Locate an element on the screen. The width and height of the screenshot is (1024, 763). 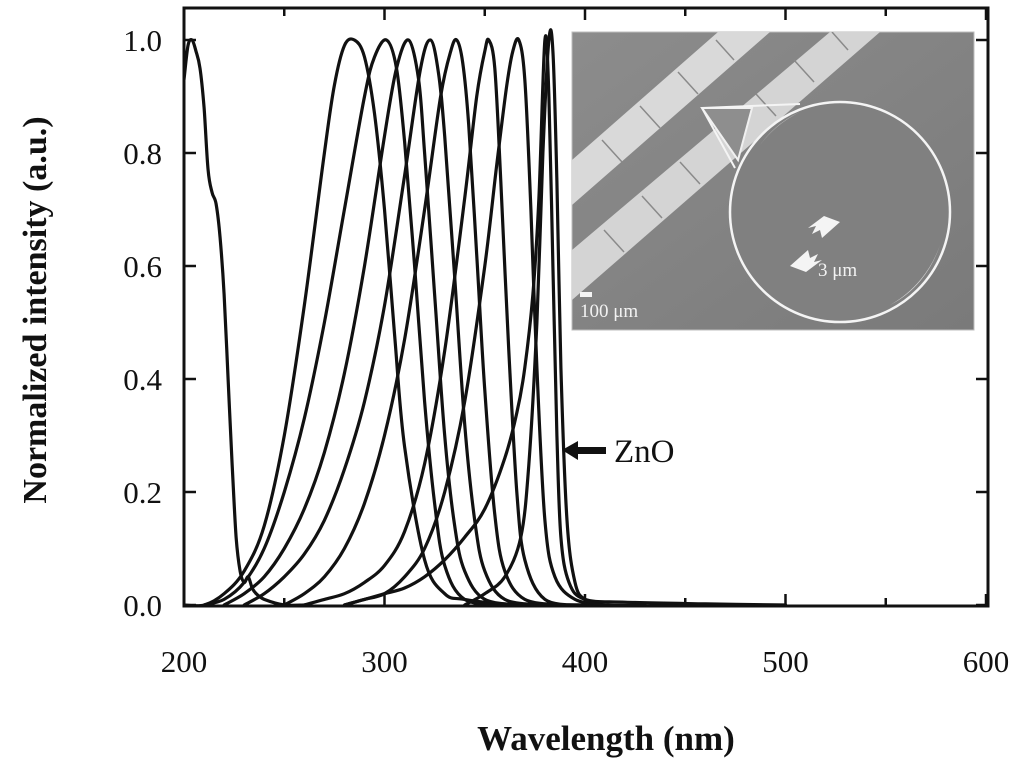
y-axis-label: Normalized intensity (a.u.) is located at coordinates (35, 309).